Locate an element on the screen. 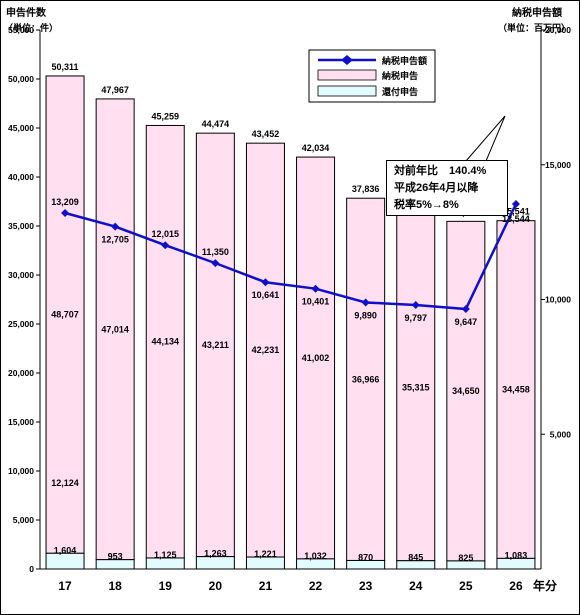 This screenshot has width=580, height=615. bar-cyan-value-label: 1,604 is located at coordinates (65, 550).